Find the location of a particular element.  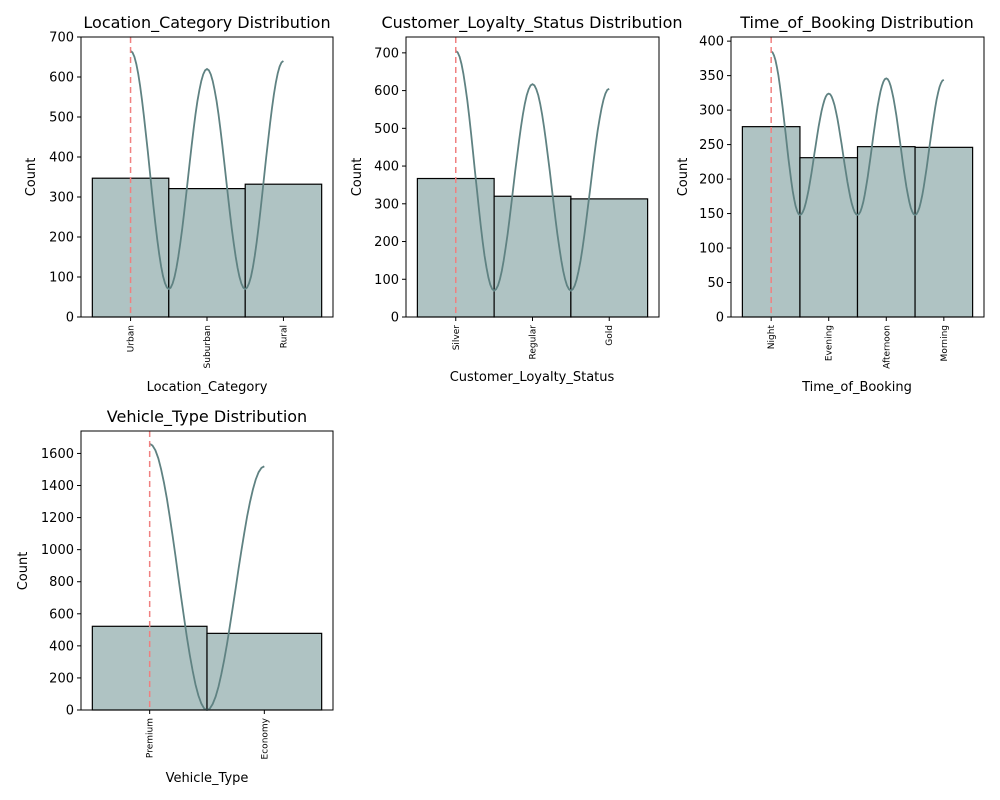

bar-morning is located at coordinates (944, 232).